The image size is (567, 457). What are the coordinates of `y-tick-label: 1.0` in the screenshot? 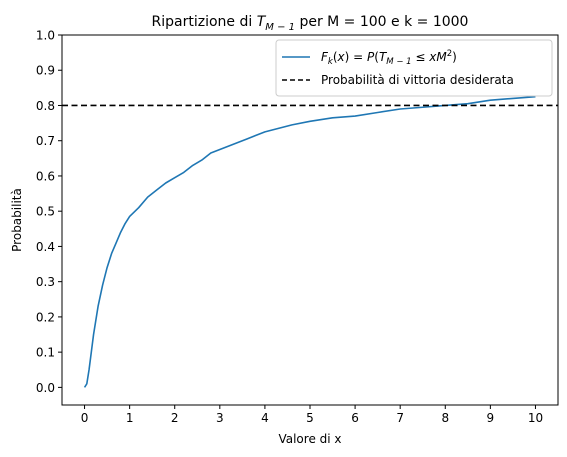 It's located at (45, 36).